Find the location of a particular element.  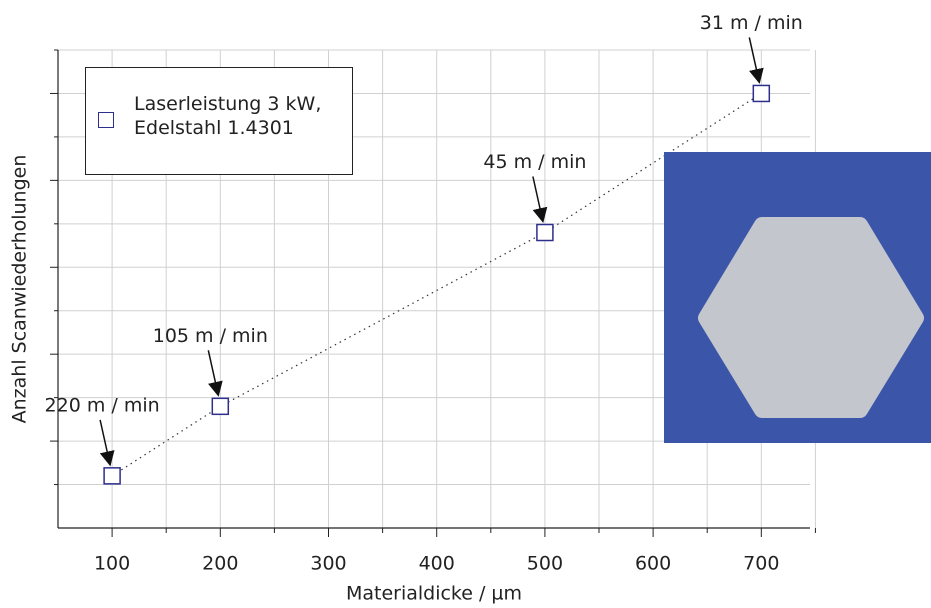

legend-label: Laserleistung 3 kW, Edelstahl 1.4301 is located at coordinates (228, 116).